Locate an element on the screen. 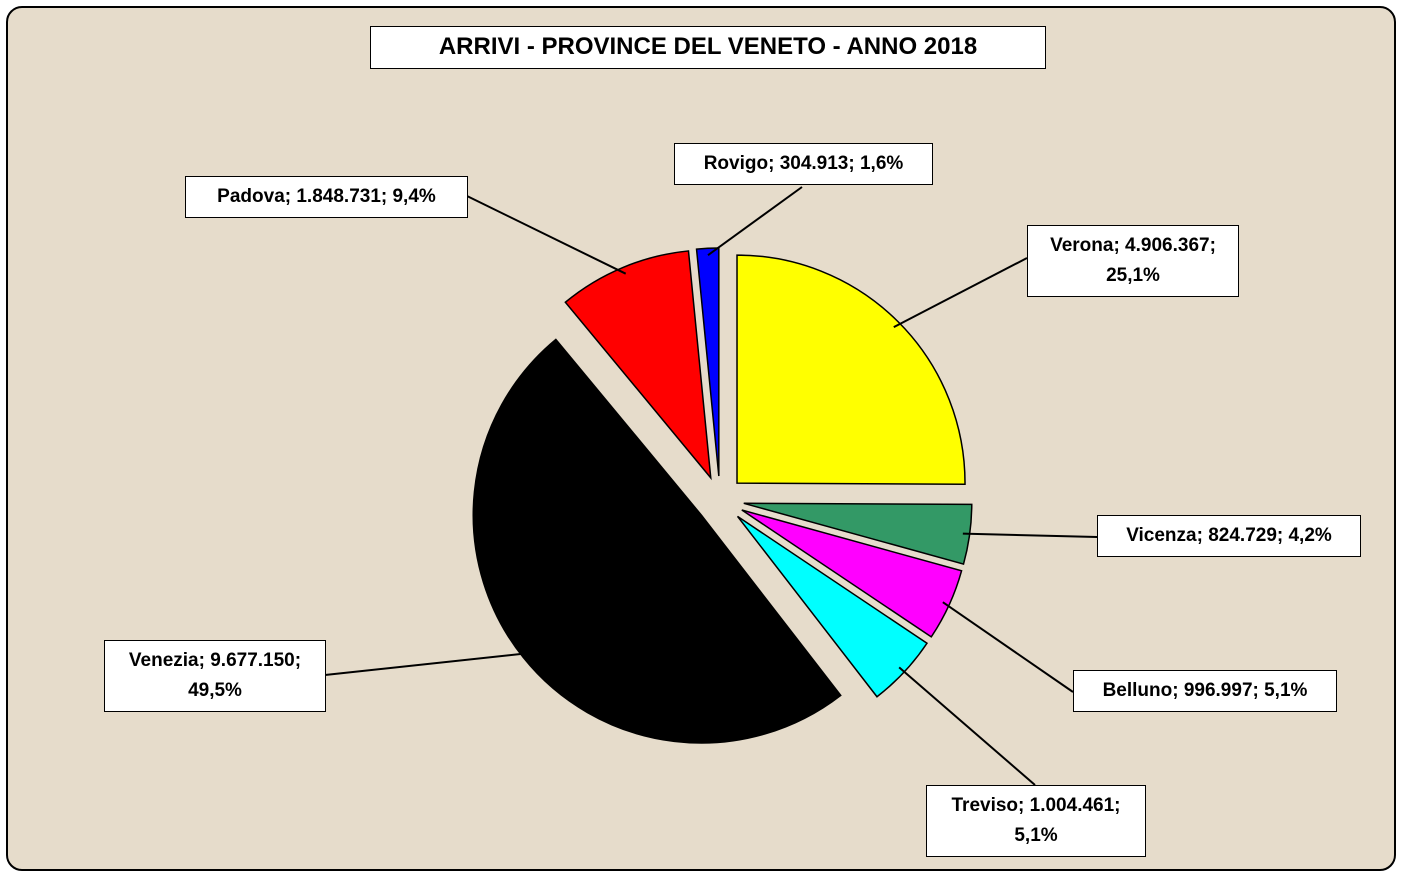 This screenshot has height=877, width=1404. data-label: Verona; 4.906.367; 25,1% is located at coordinates (1133, 261).